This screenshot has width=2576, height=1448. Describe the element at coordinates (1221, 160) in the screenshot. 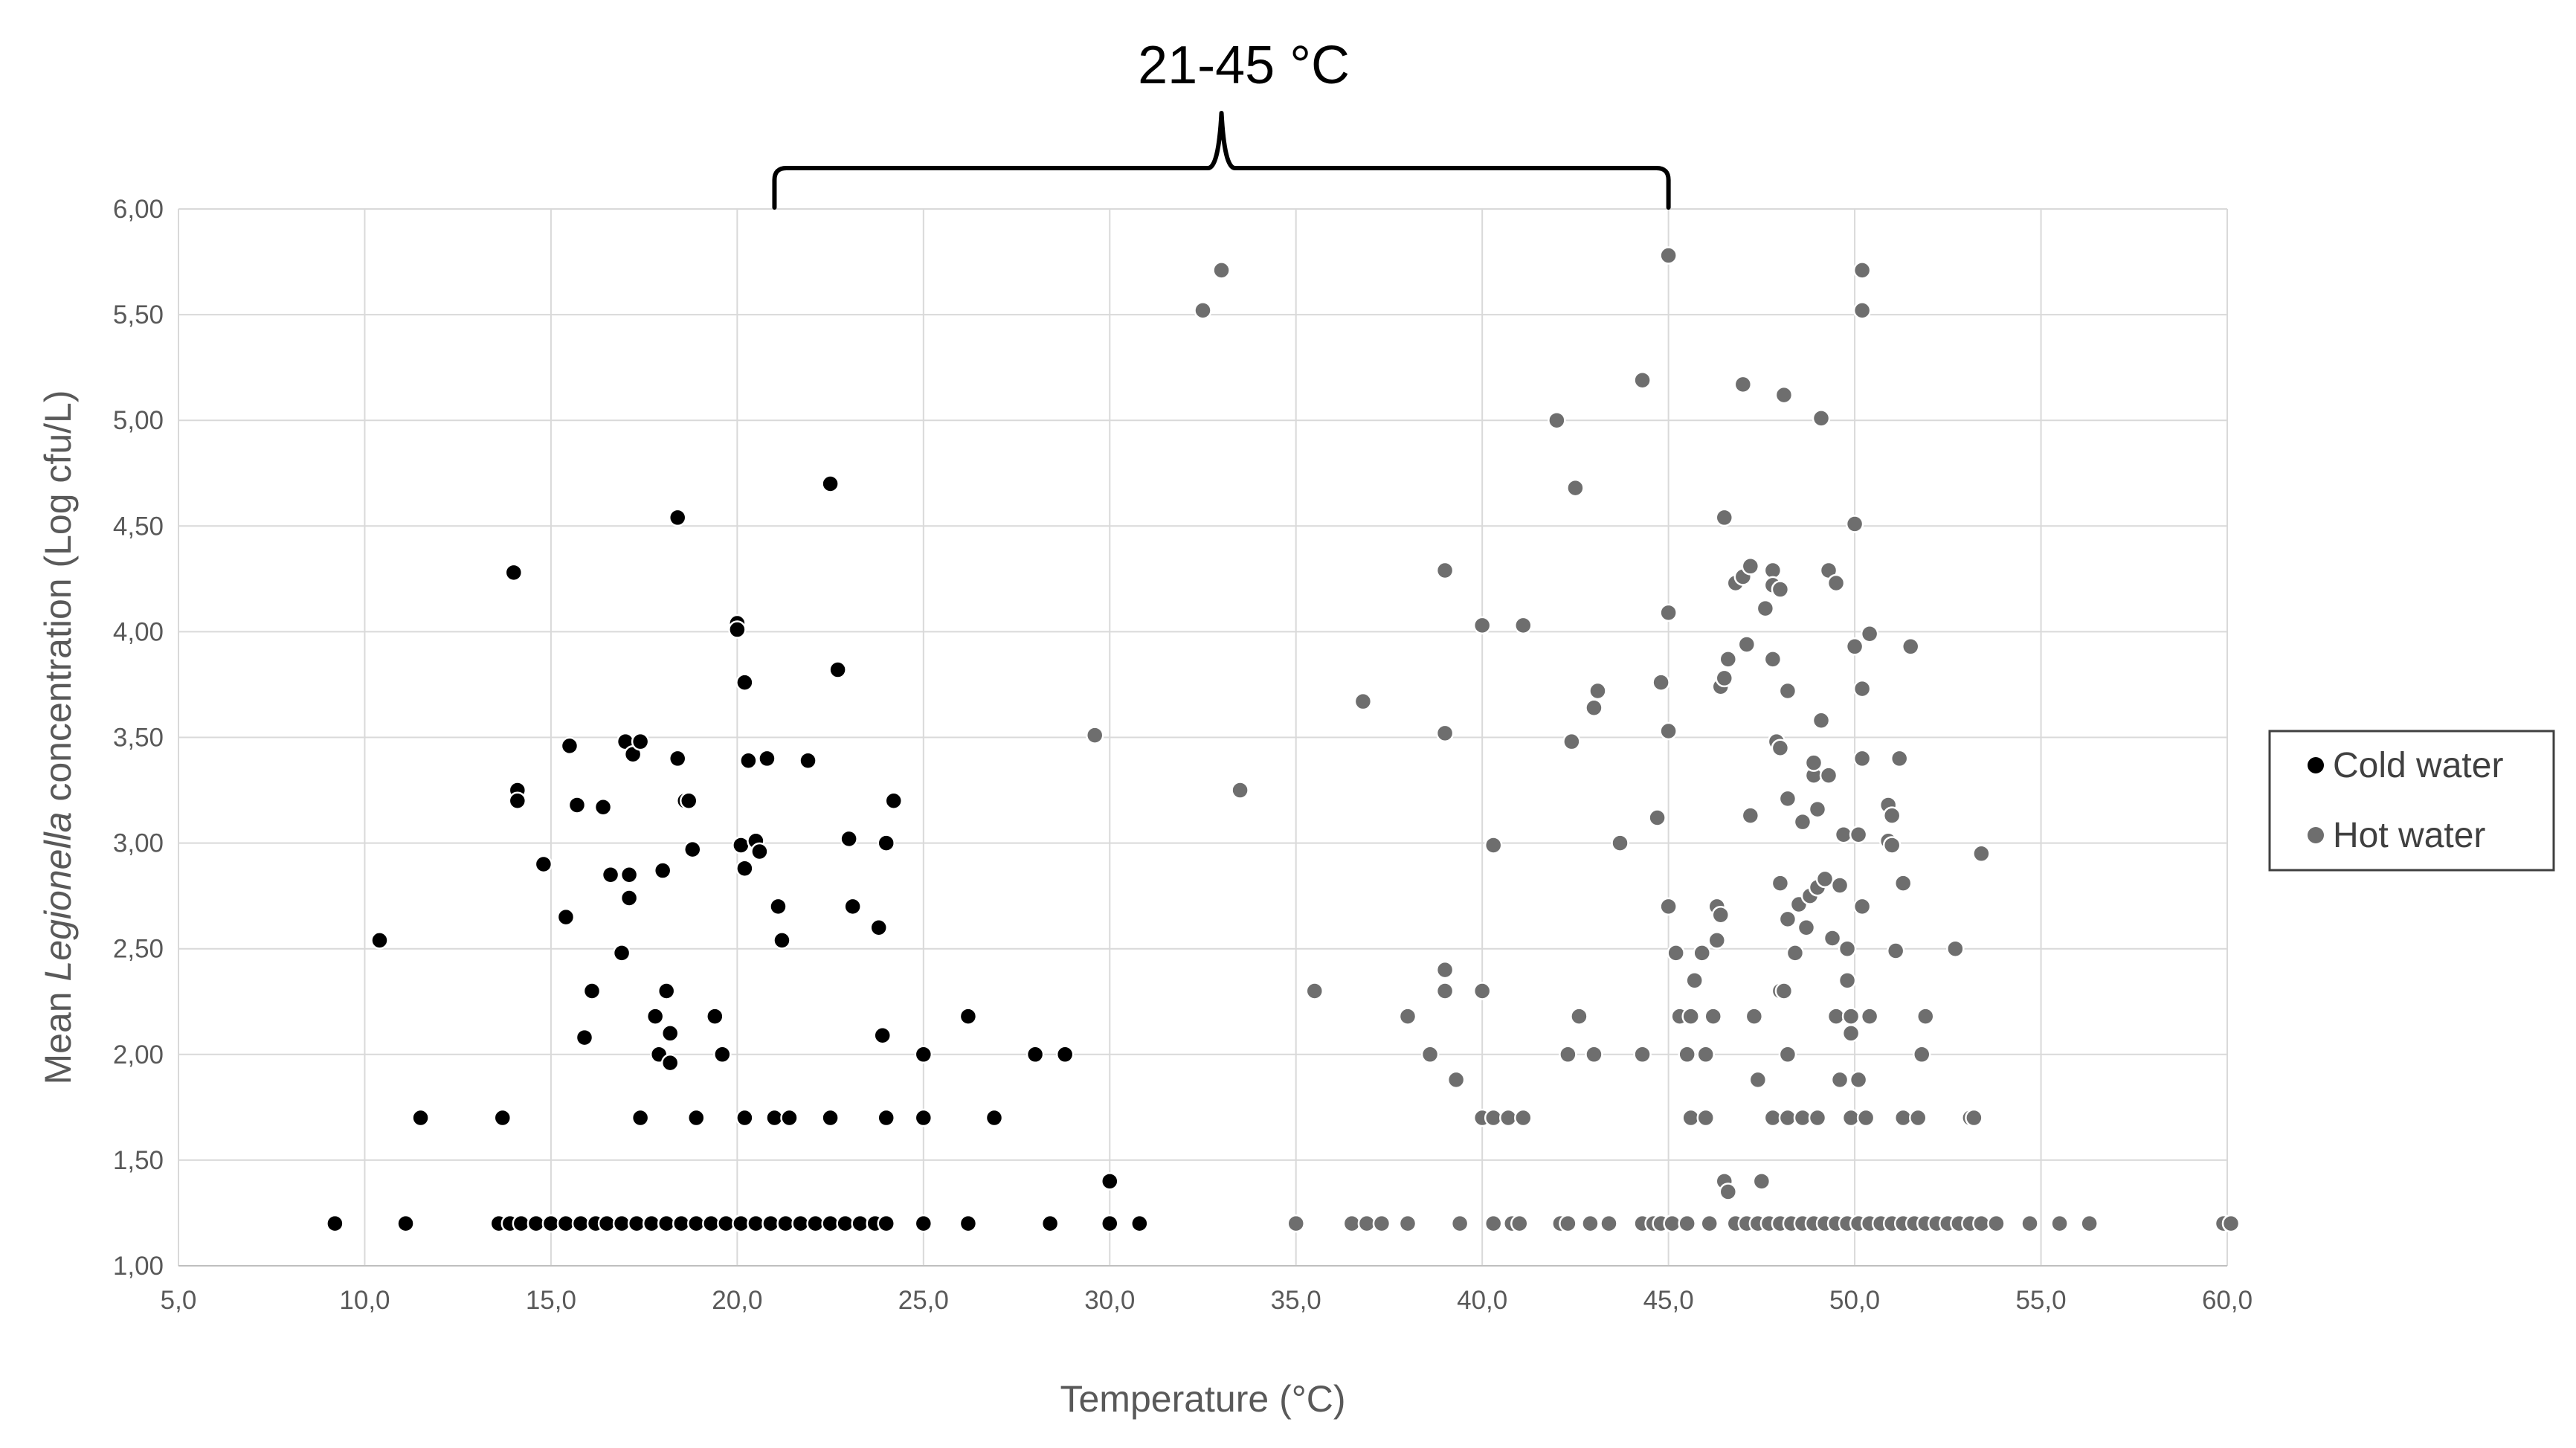

I see `temperature-range-bracket` at that location.